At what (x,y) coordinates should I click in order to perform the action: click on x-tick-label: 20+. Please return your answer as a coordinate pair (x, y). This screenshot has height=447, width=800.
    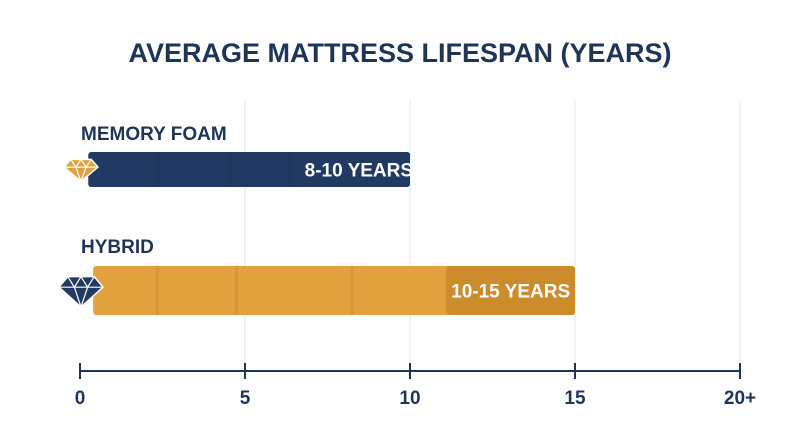
    Looking at the image, I should click on (740, 398).